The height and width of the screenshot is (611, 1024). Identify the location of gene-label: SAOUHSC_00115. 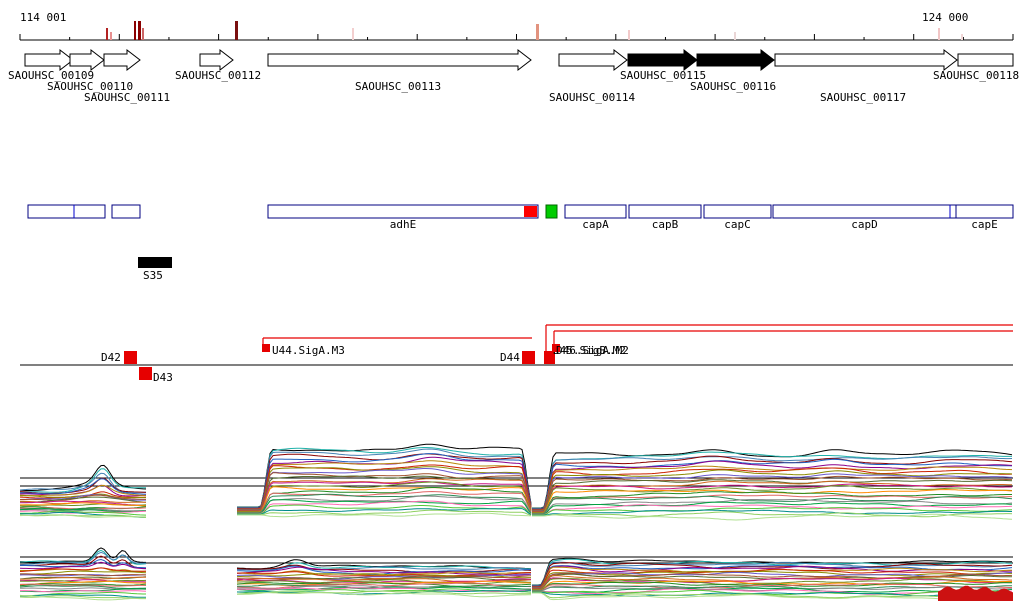
(663, 75).